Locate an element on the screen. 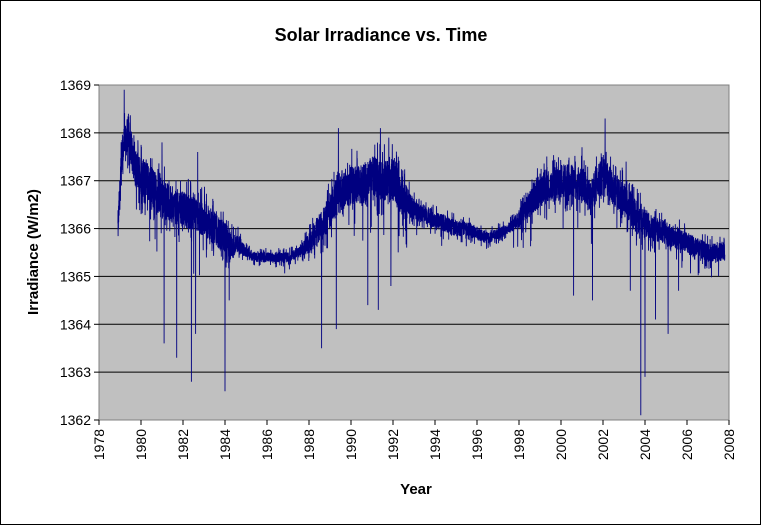  x-tick-label: 2002 is located at coordinates (603, 444).